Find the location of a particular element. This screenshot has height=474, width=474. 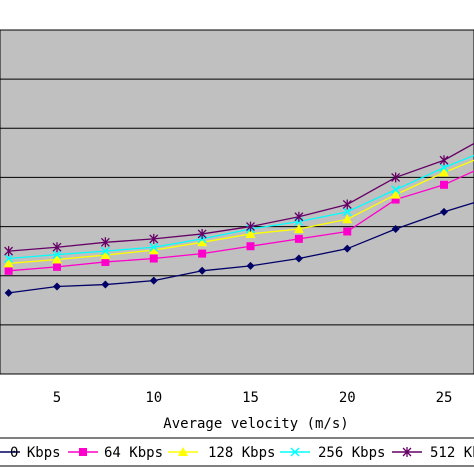

legend-label: 256 Kbps is located at coordinates (351, 453).